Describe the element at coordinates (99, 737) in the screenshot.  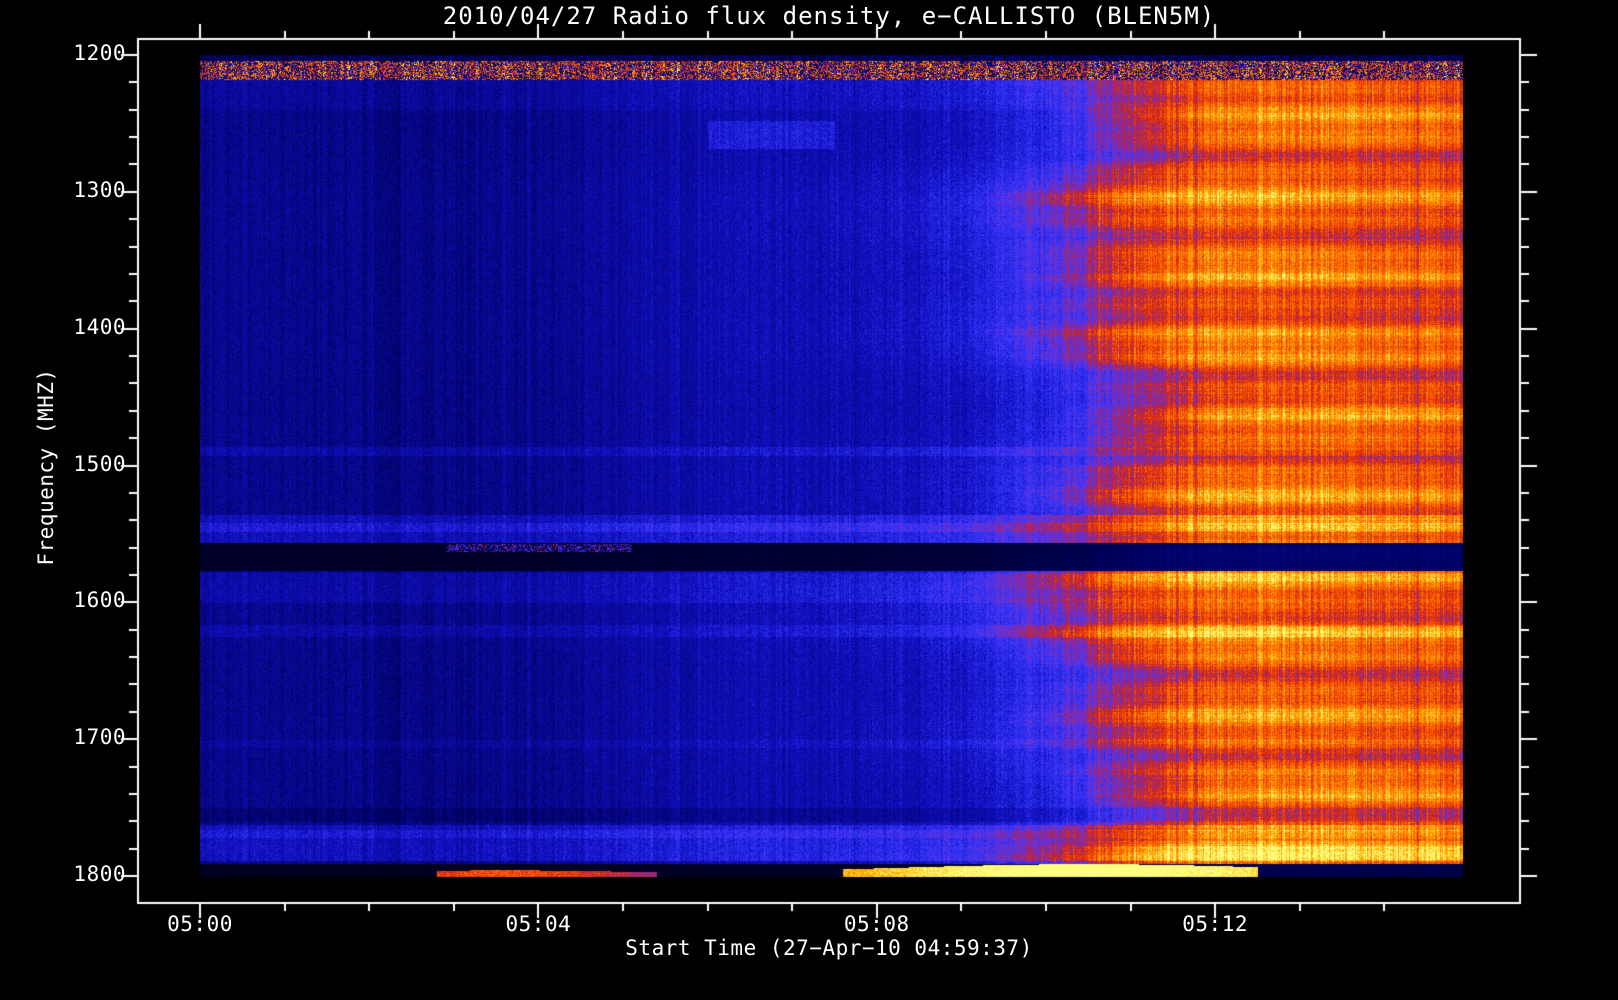
I see `y-tick-label: 1700` at that location.